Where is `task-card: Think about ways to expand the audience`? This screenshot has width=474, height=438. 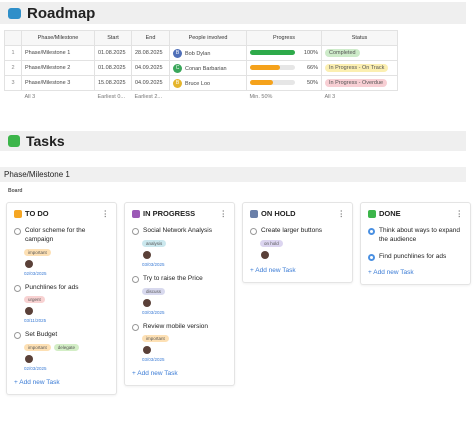
task-card: Think about ways to expand the audience is located at coordinates (415, 236).